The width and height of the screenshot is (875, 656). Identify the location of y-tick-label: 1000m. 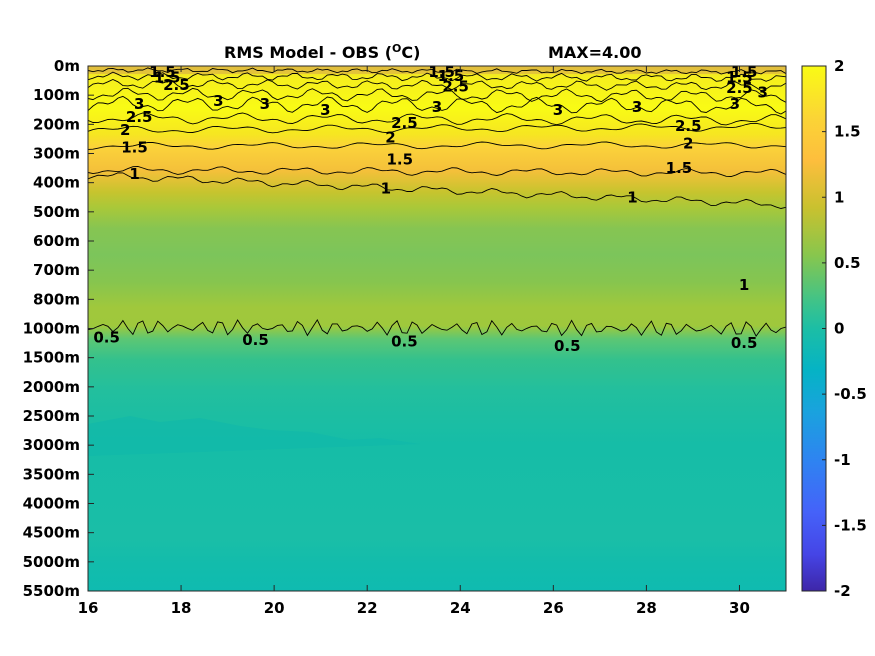
(51, 329).